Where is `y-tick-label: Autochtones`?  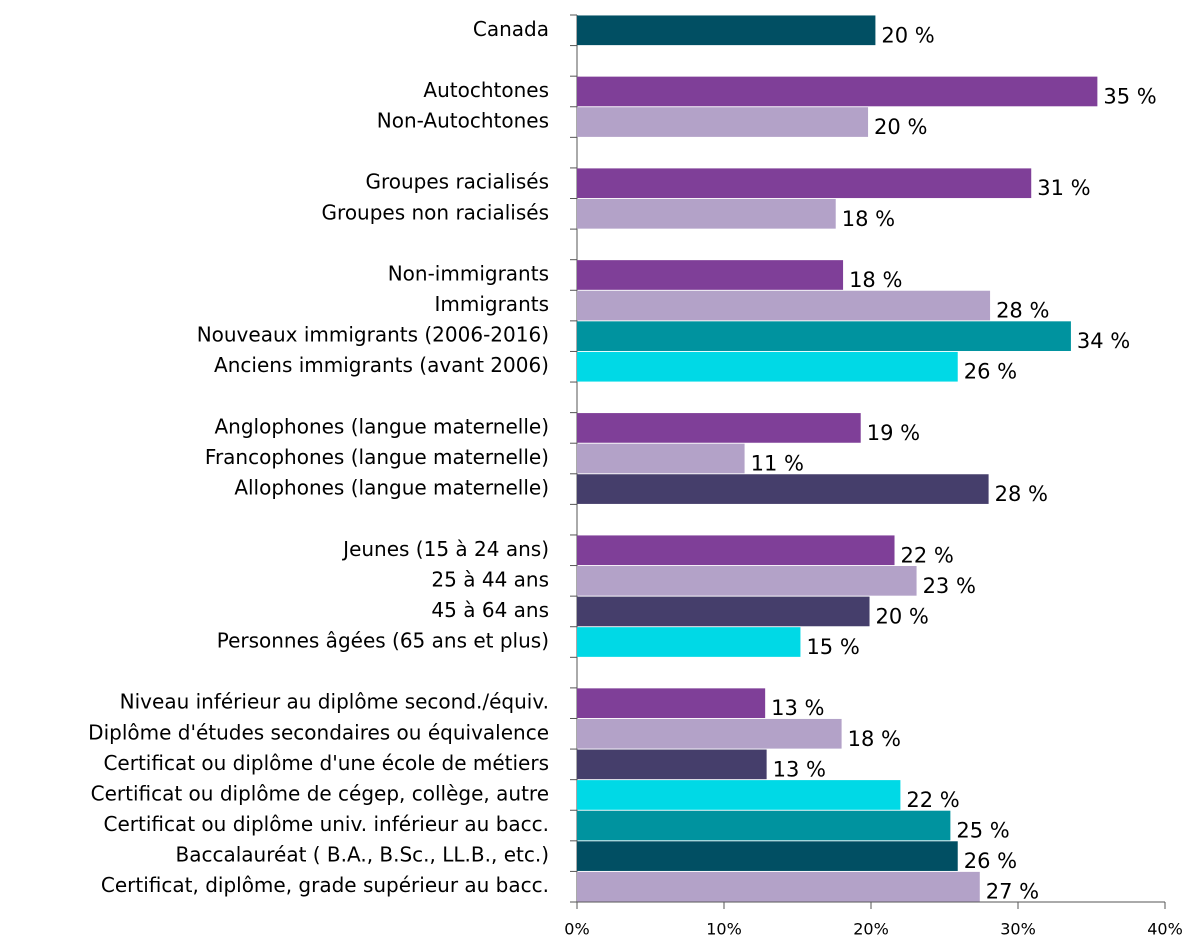
y-tick-label: Autochtones is located at coordinates (486, 90).